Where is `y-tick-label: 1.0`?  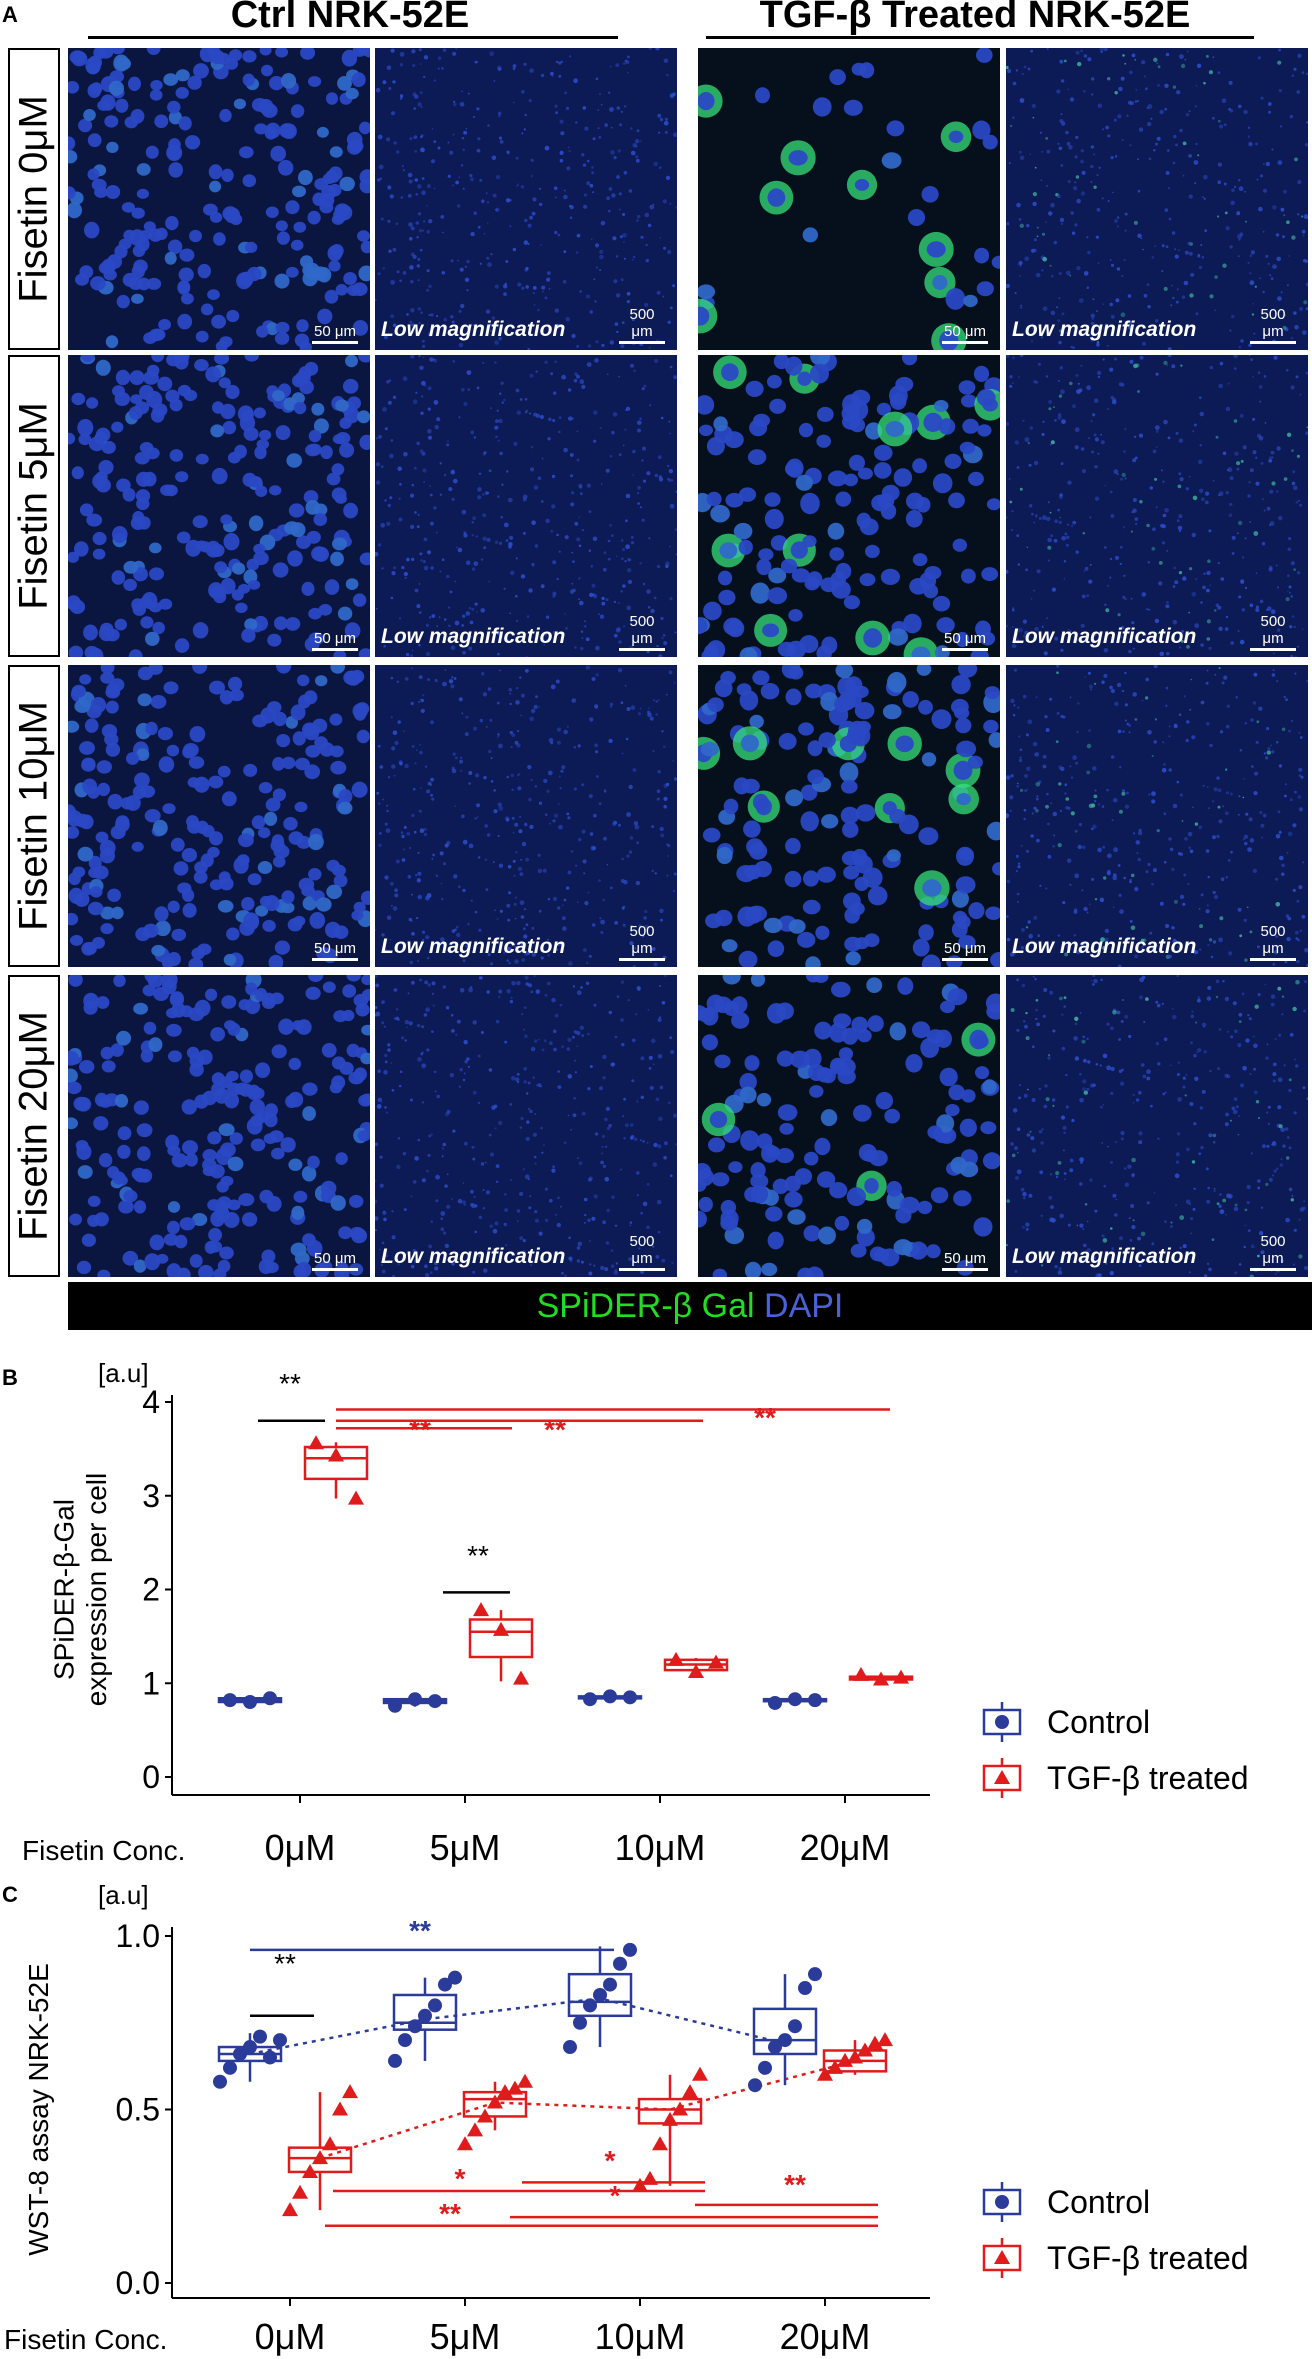 y-tick-label: 1.0 is located at coordinates (138, 1936).